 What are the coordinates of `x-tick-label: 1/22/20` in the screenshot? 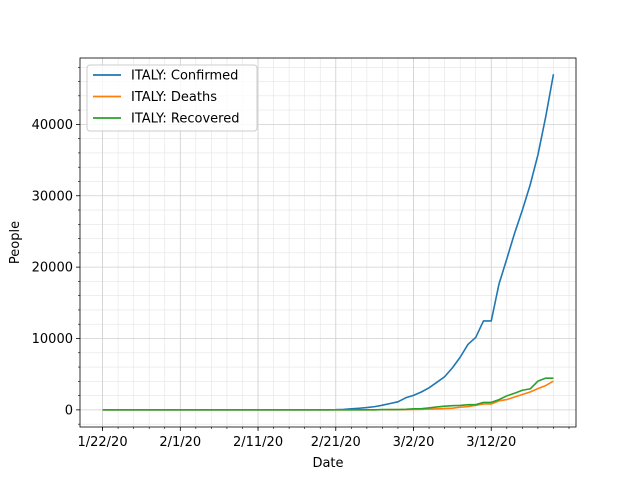 It's located at (102, 442).